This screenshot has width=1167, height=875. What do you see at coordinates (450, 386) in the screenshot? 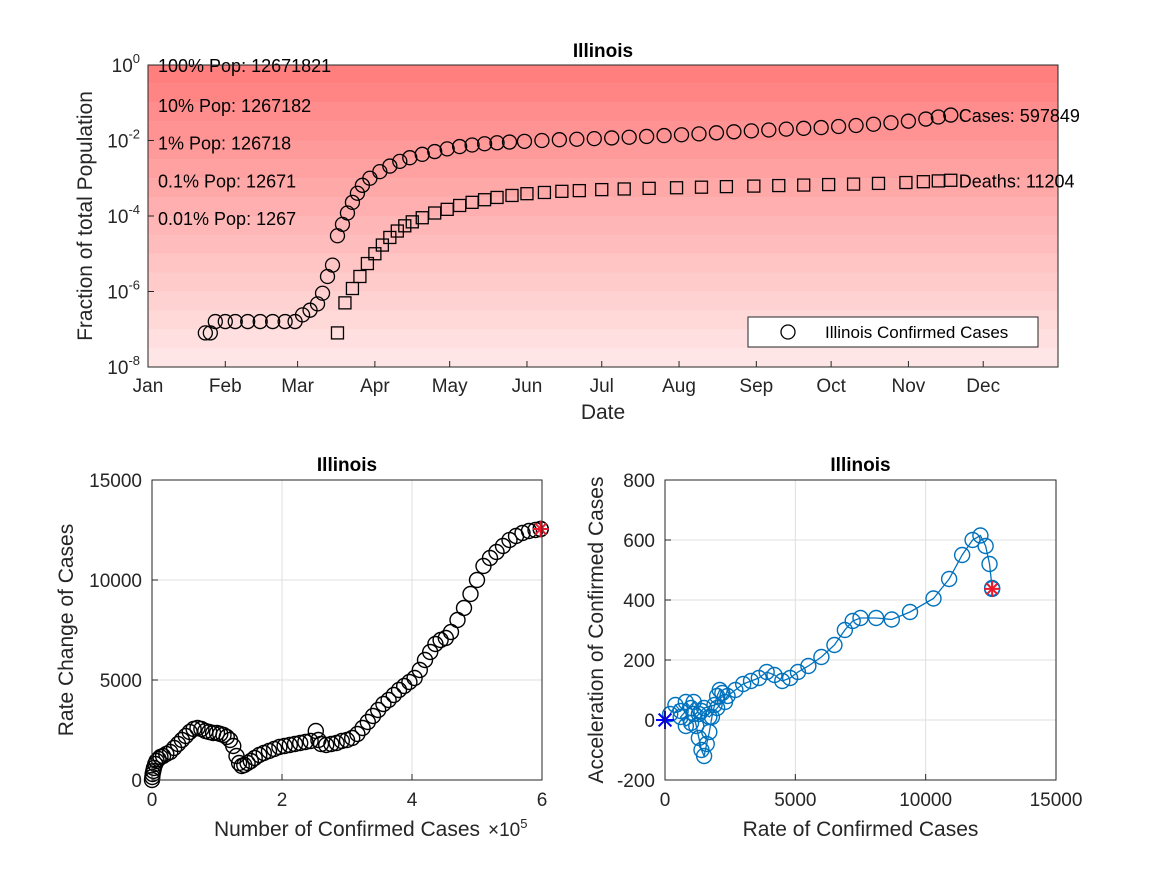
I see `x-tick-label: May` at bounding box center [450, 386].